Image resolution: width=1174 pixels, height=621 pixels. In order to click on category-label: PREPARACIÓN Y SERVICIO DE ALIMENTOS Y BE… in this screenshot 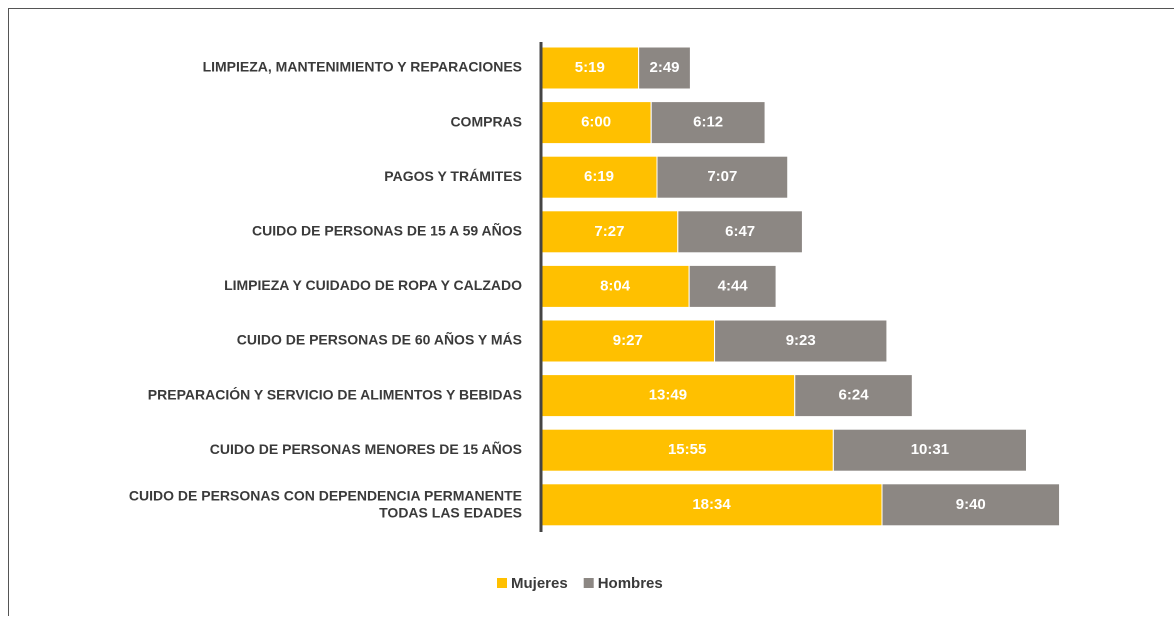, I will do `click(335, 393)`.